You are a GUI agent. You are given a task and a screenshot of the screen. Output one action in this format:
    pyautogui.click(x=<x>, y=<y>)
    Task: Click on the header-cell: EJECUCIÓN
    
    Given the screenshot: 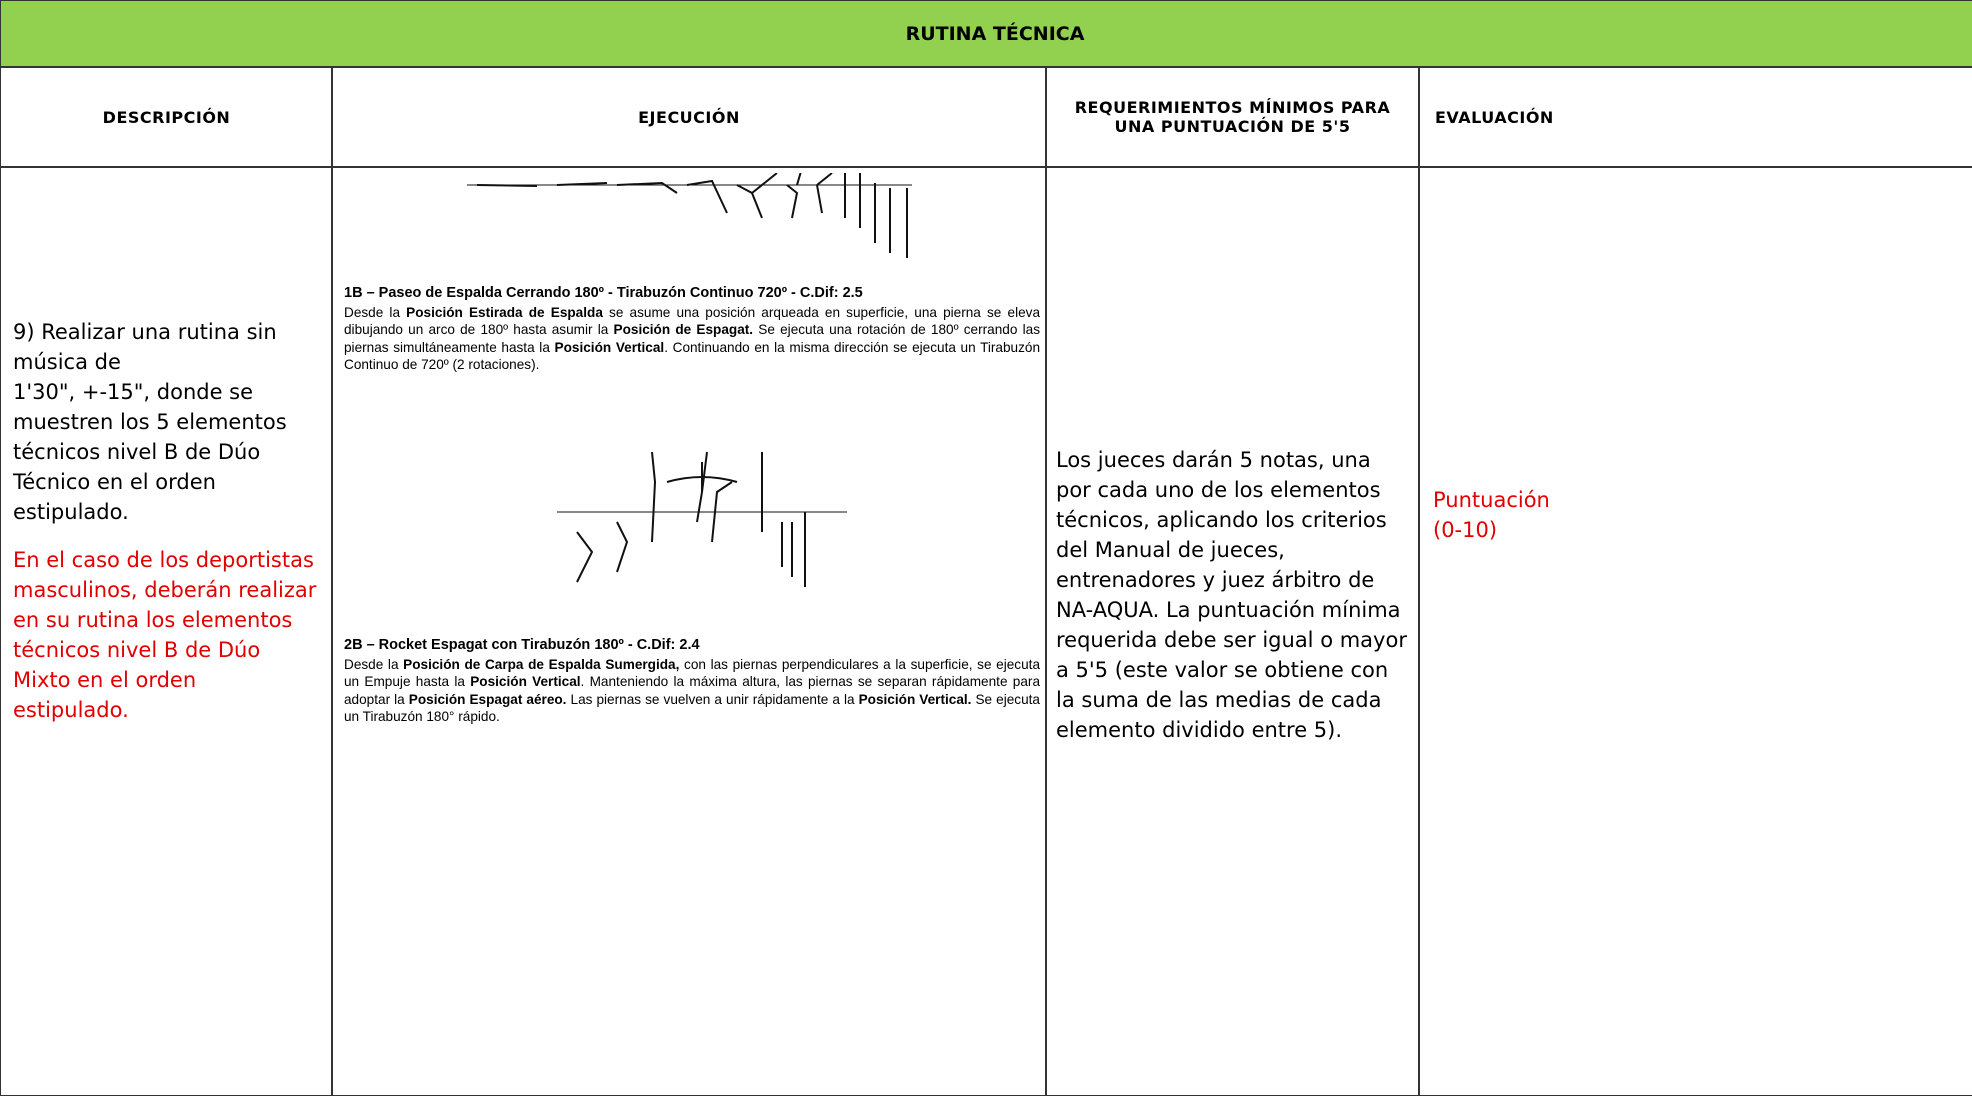 What is the action you would take?
    pyautogui.click(x=689, y=117)
    